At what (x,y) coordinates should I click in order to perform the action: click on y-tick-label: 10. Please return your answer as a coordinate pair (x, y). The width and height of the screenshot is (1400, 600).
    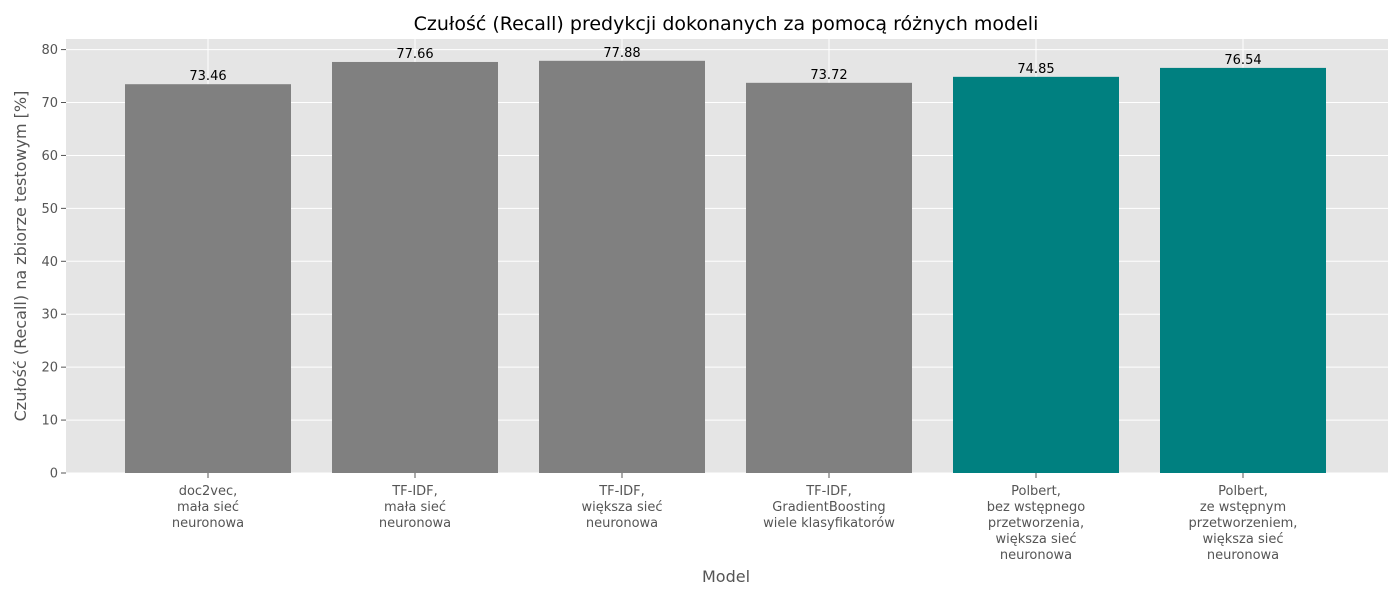
    Looking at the image, I should click on (49, 421).